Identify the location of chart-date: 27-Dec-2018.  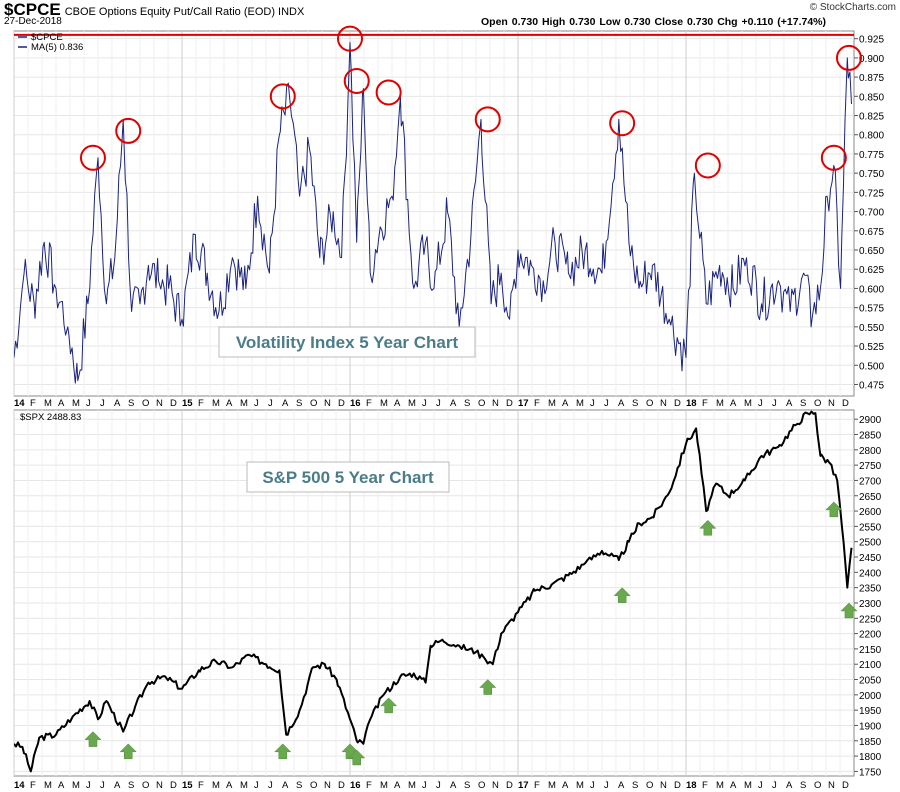
(33, 21).